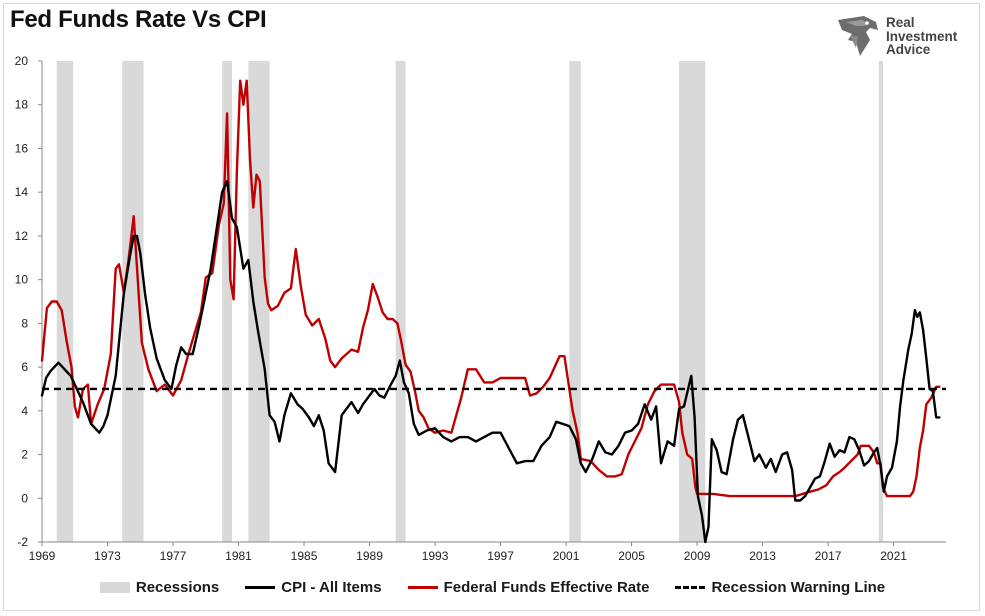 The height and width of the screenshot is (616, 985). Describe the element at coordinates (24, 455) in the screenshot. I see `y-tick-label: 2` at that location.